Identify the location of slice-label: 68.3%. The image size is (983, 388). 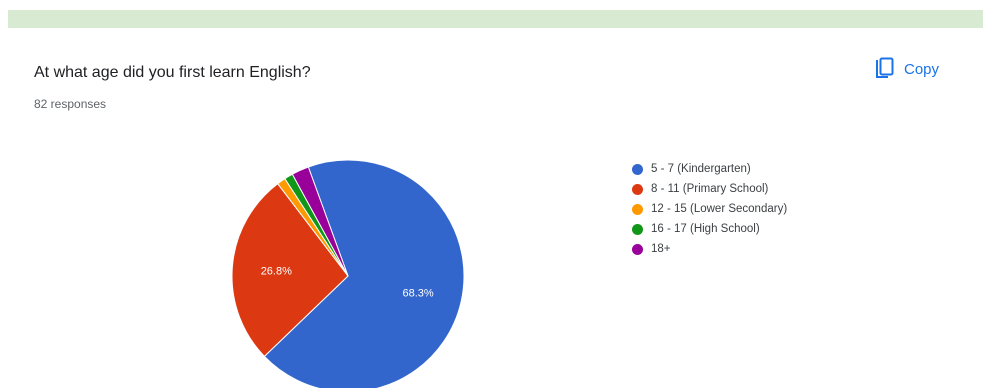
(417, 293).